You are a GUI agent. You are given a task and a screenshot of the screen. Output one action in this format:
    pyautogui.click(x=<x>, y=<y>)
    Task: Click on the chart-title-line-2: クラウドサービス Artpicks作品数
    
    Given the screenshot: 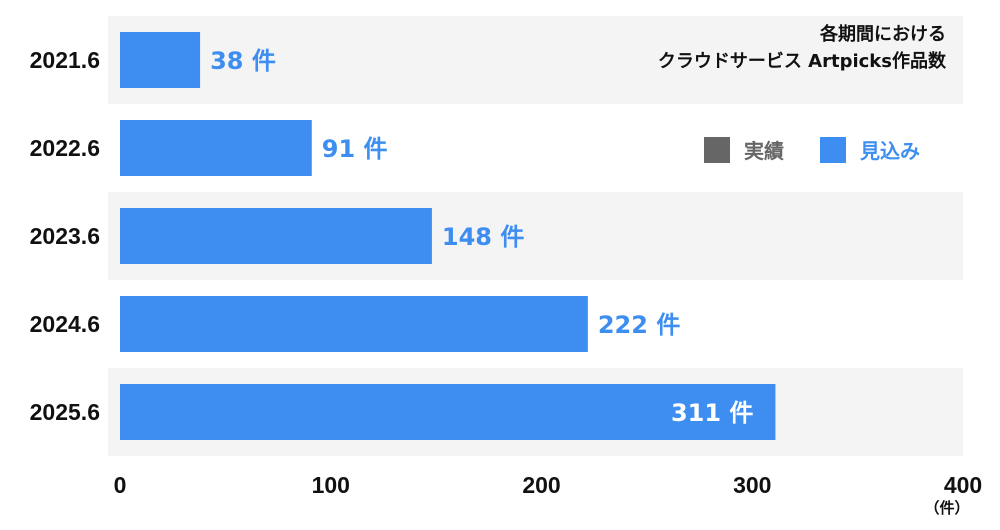 What is the action you would take?
    pyautogui.click(x=802, y=61)
    